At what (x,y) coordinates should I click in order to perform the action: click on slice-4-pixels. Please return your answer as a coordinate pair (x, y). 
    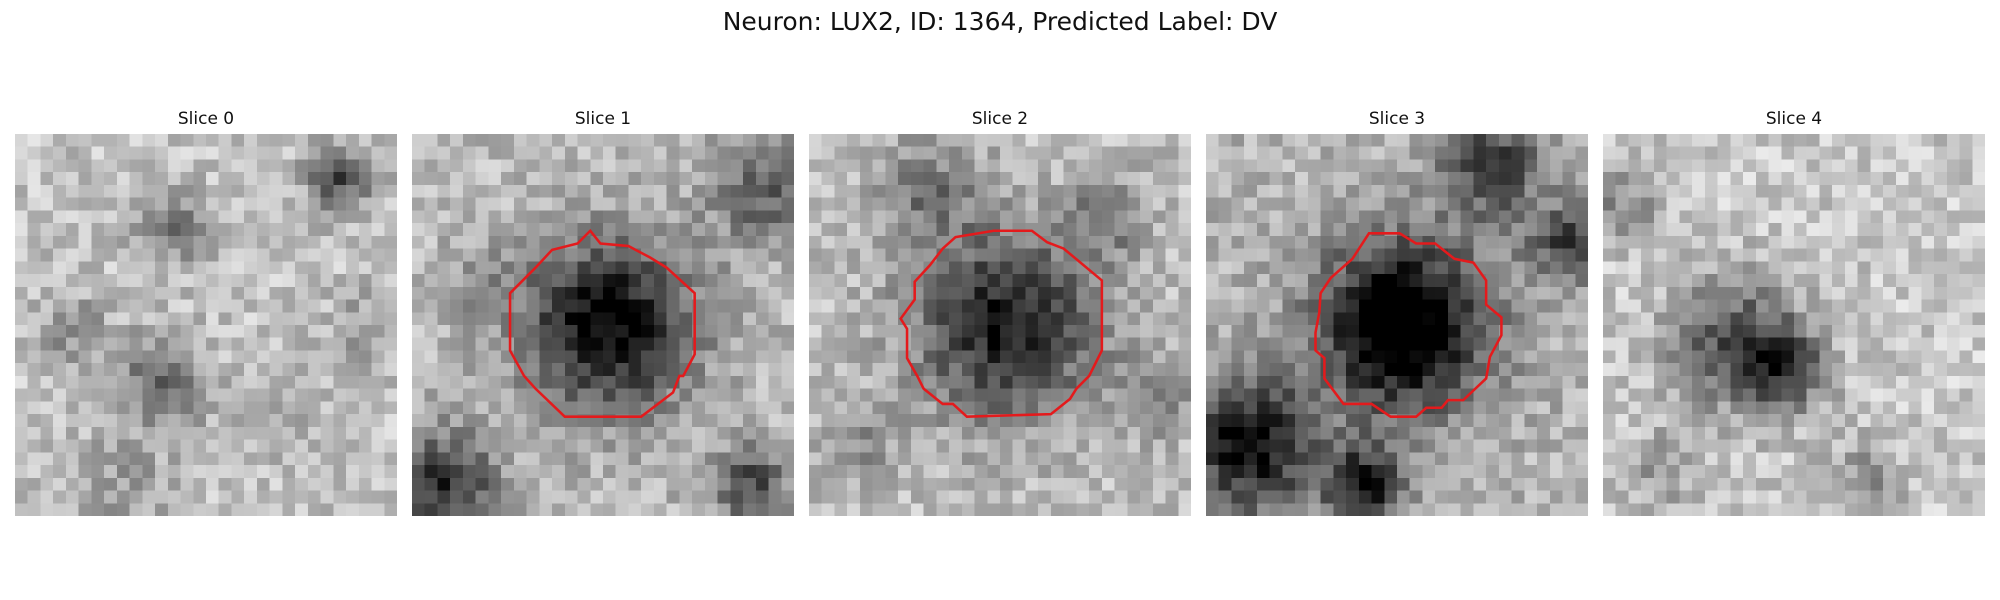
    Looking at the image, I should click on (1794, 325).